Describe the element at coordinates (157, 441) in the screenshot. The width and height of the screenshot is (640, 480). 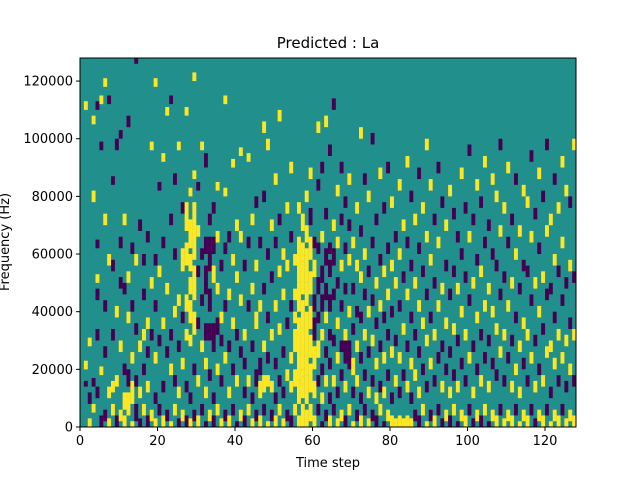
I see `x-tick-label: 20` at that location.